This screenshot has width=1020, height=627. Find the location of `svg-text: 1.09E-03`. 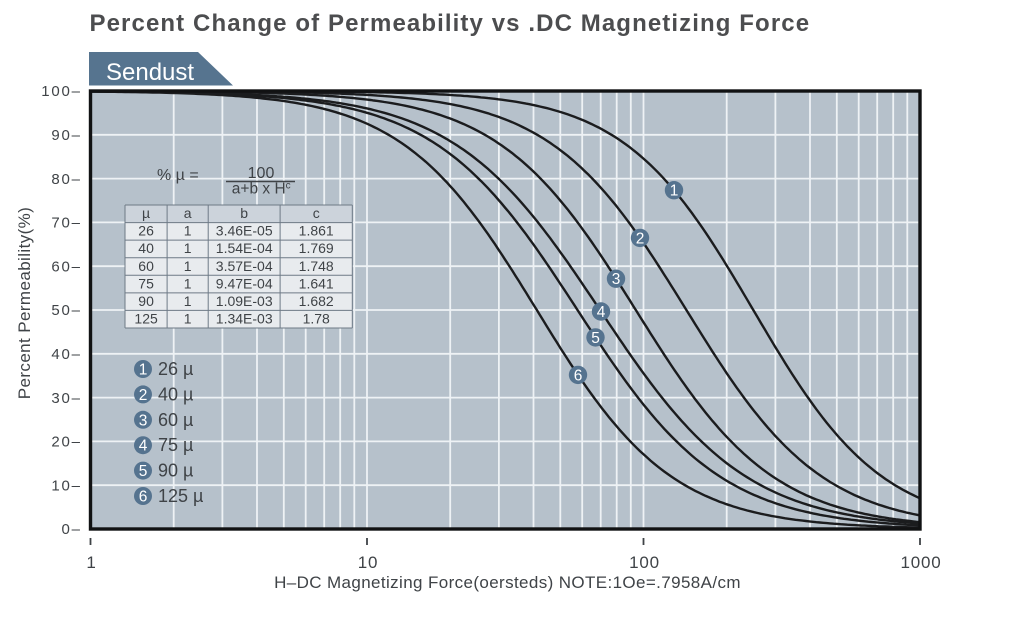

svg-text: 1.09E-03 is located at coordinates (244, 301).